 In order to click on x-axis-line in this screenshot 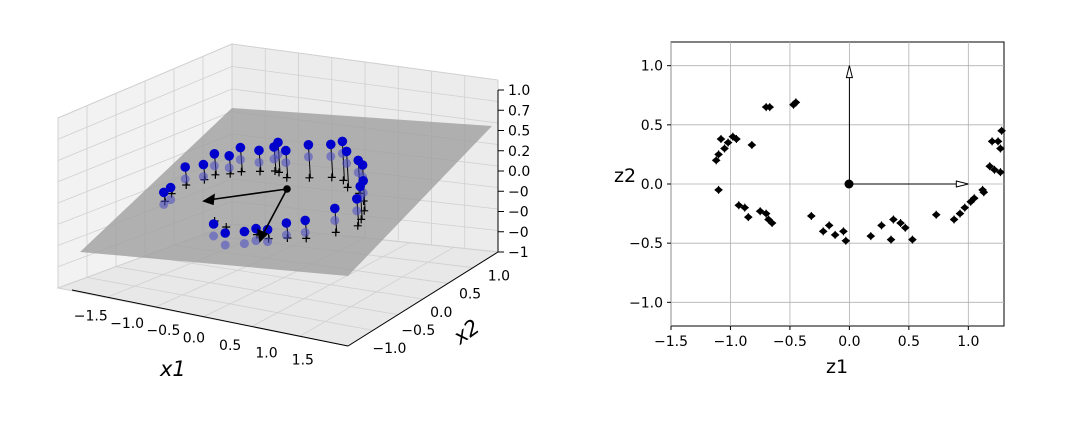, I will do `click(210, 318)`.